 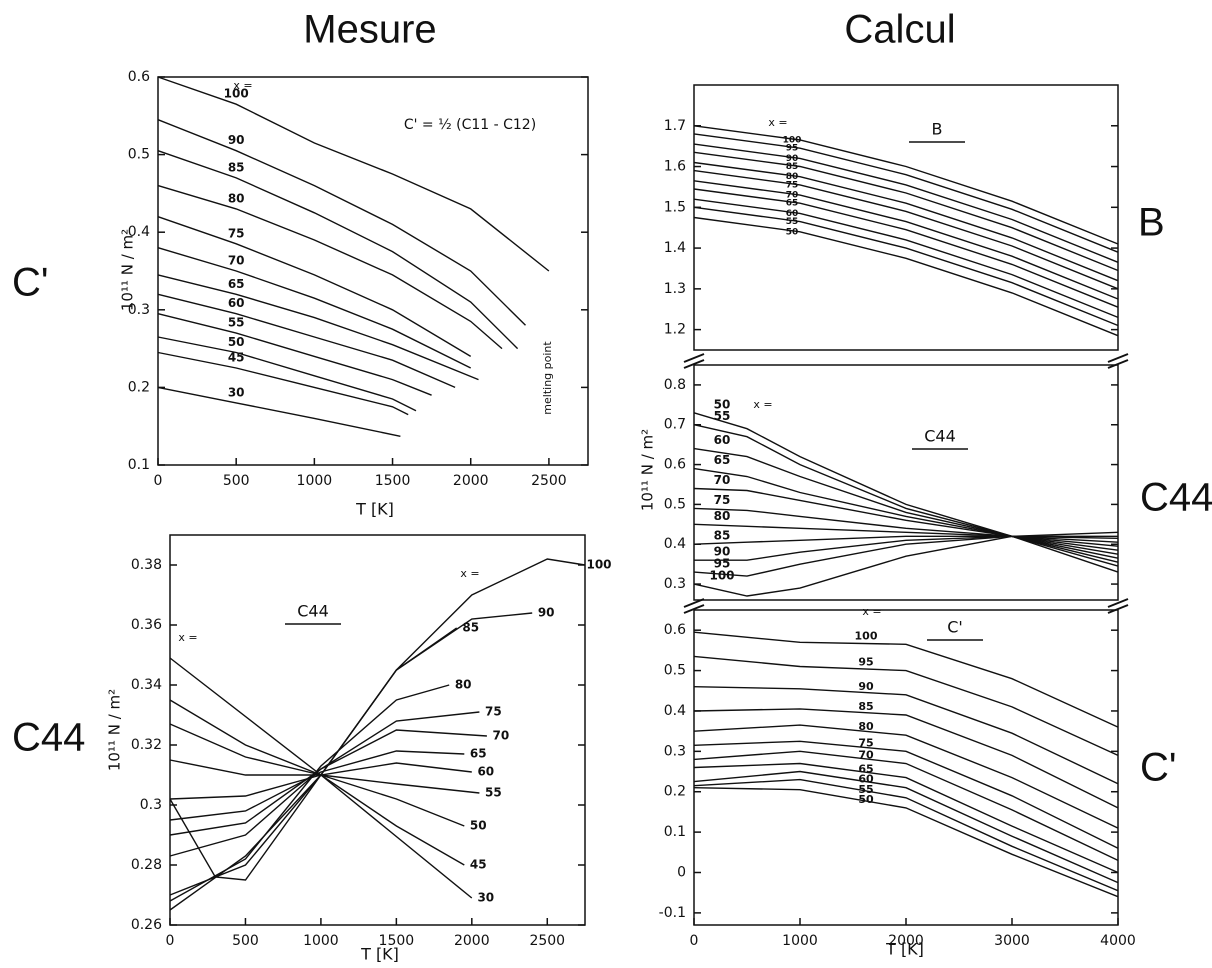 What do you see at coordinates (470, 125) in the screenshot?
I see `panel-title: C' = ½ (C11 - C12)` at bounding box center [470, 125].